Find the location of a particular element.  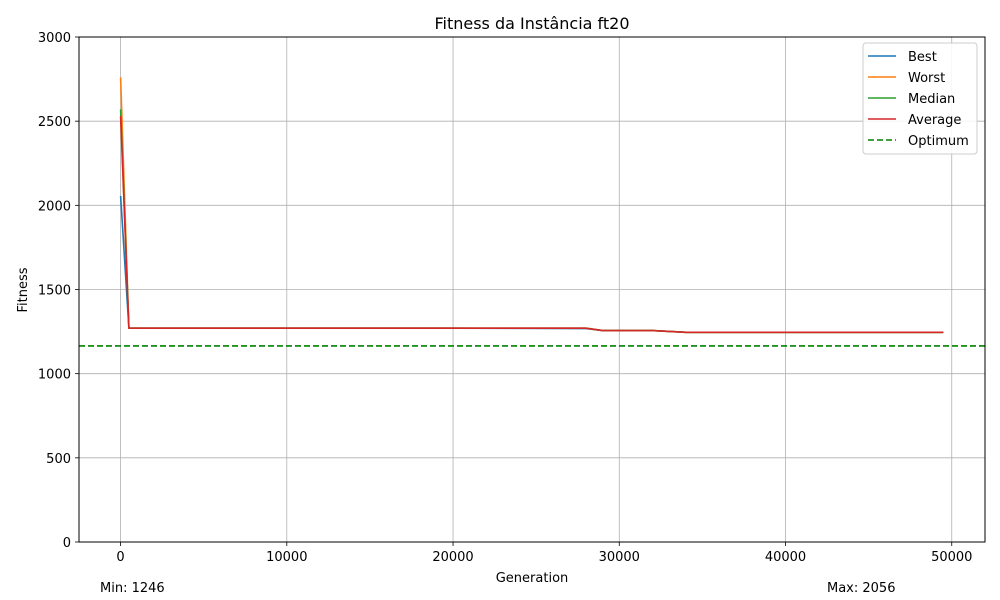

x-tick-label: 40000 is located at coordinates (785, 557).